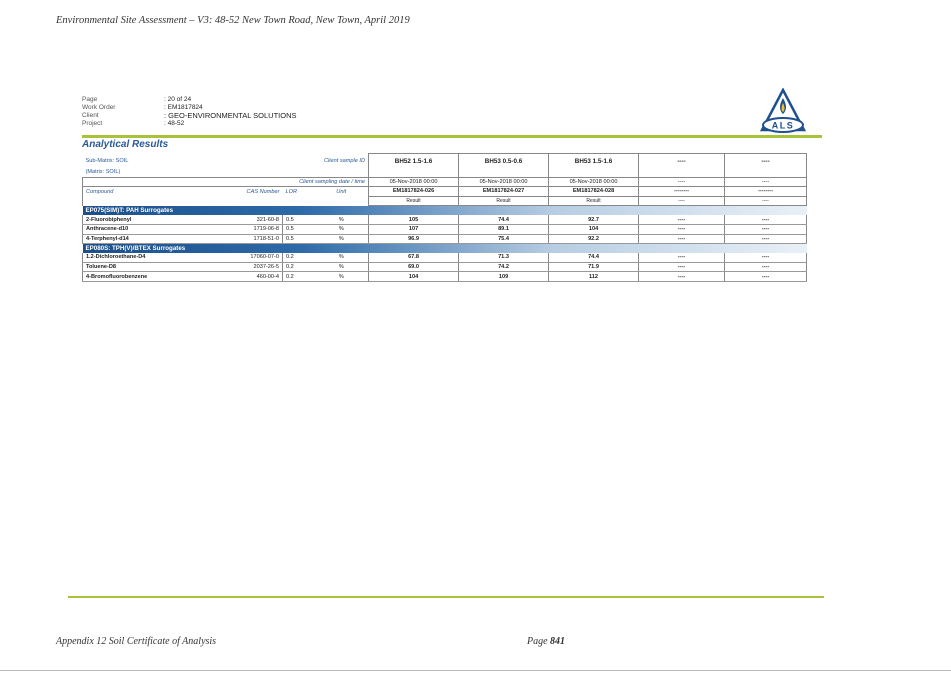 Image resolution: width=951 pixels, height=673 pixels. Describe the element at coordinates (594, 239) in the screenshot. I see `result-value: 92.2` at that location.